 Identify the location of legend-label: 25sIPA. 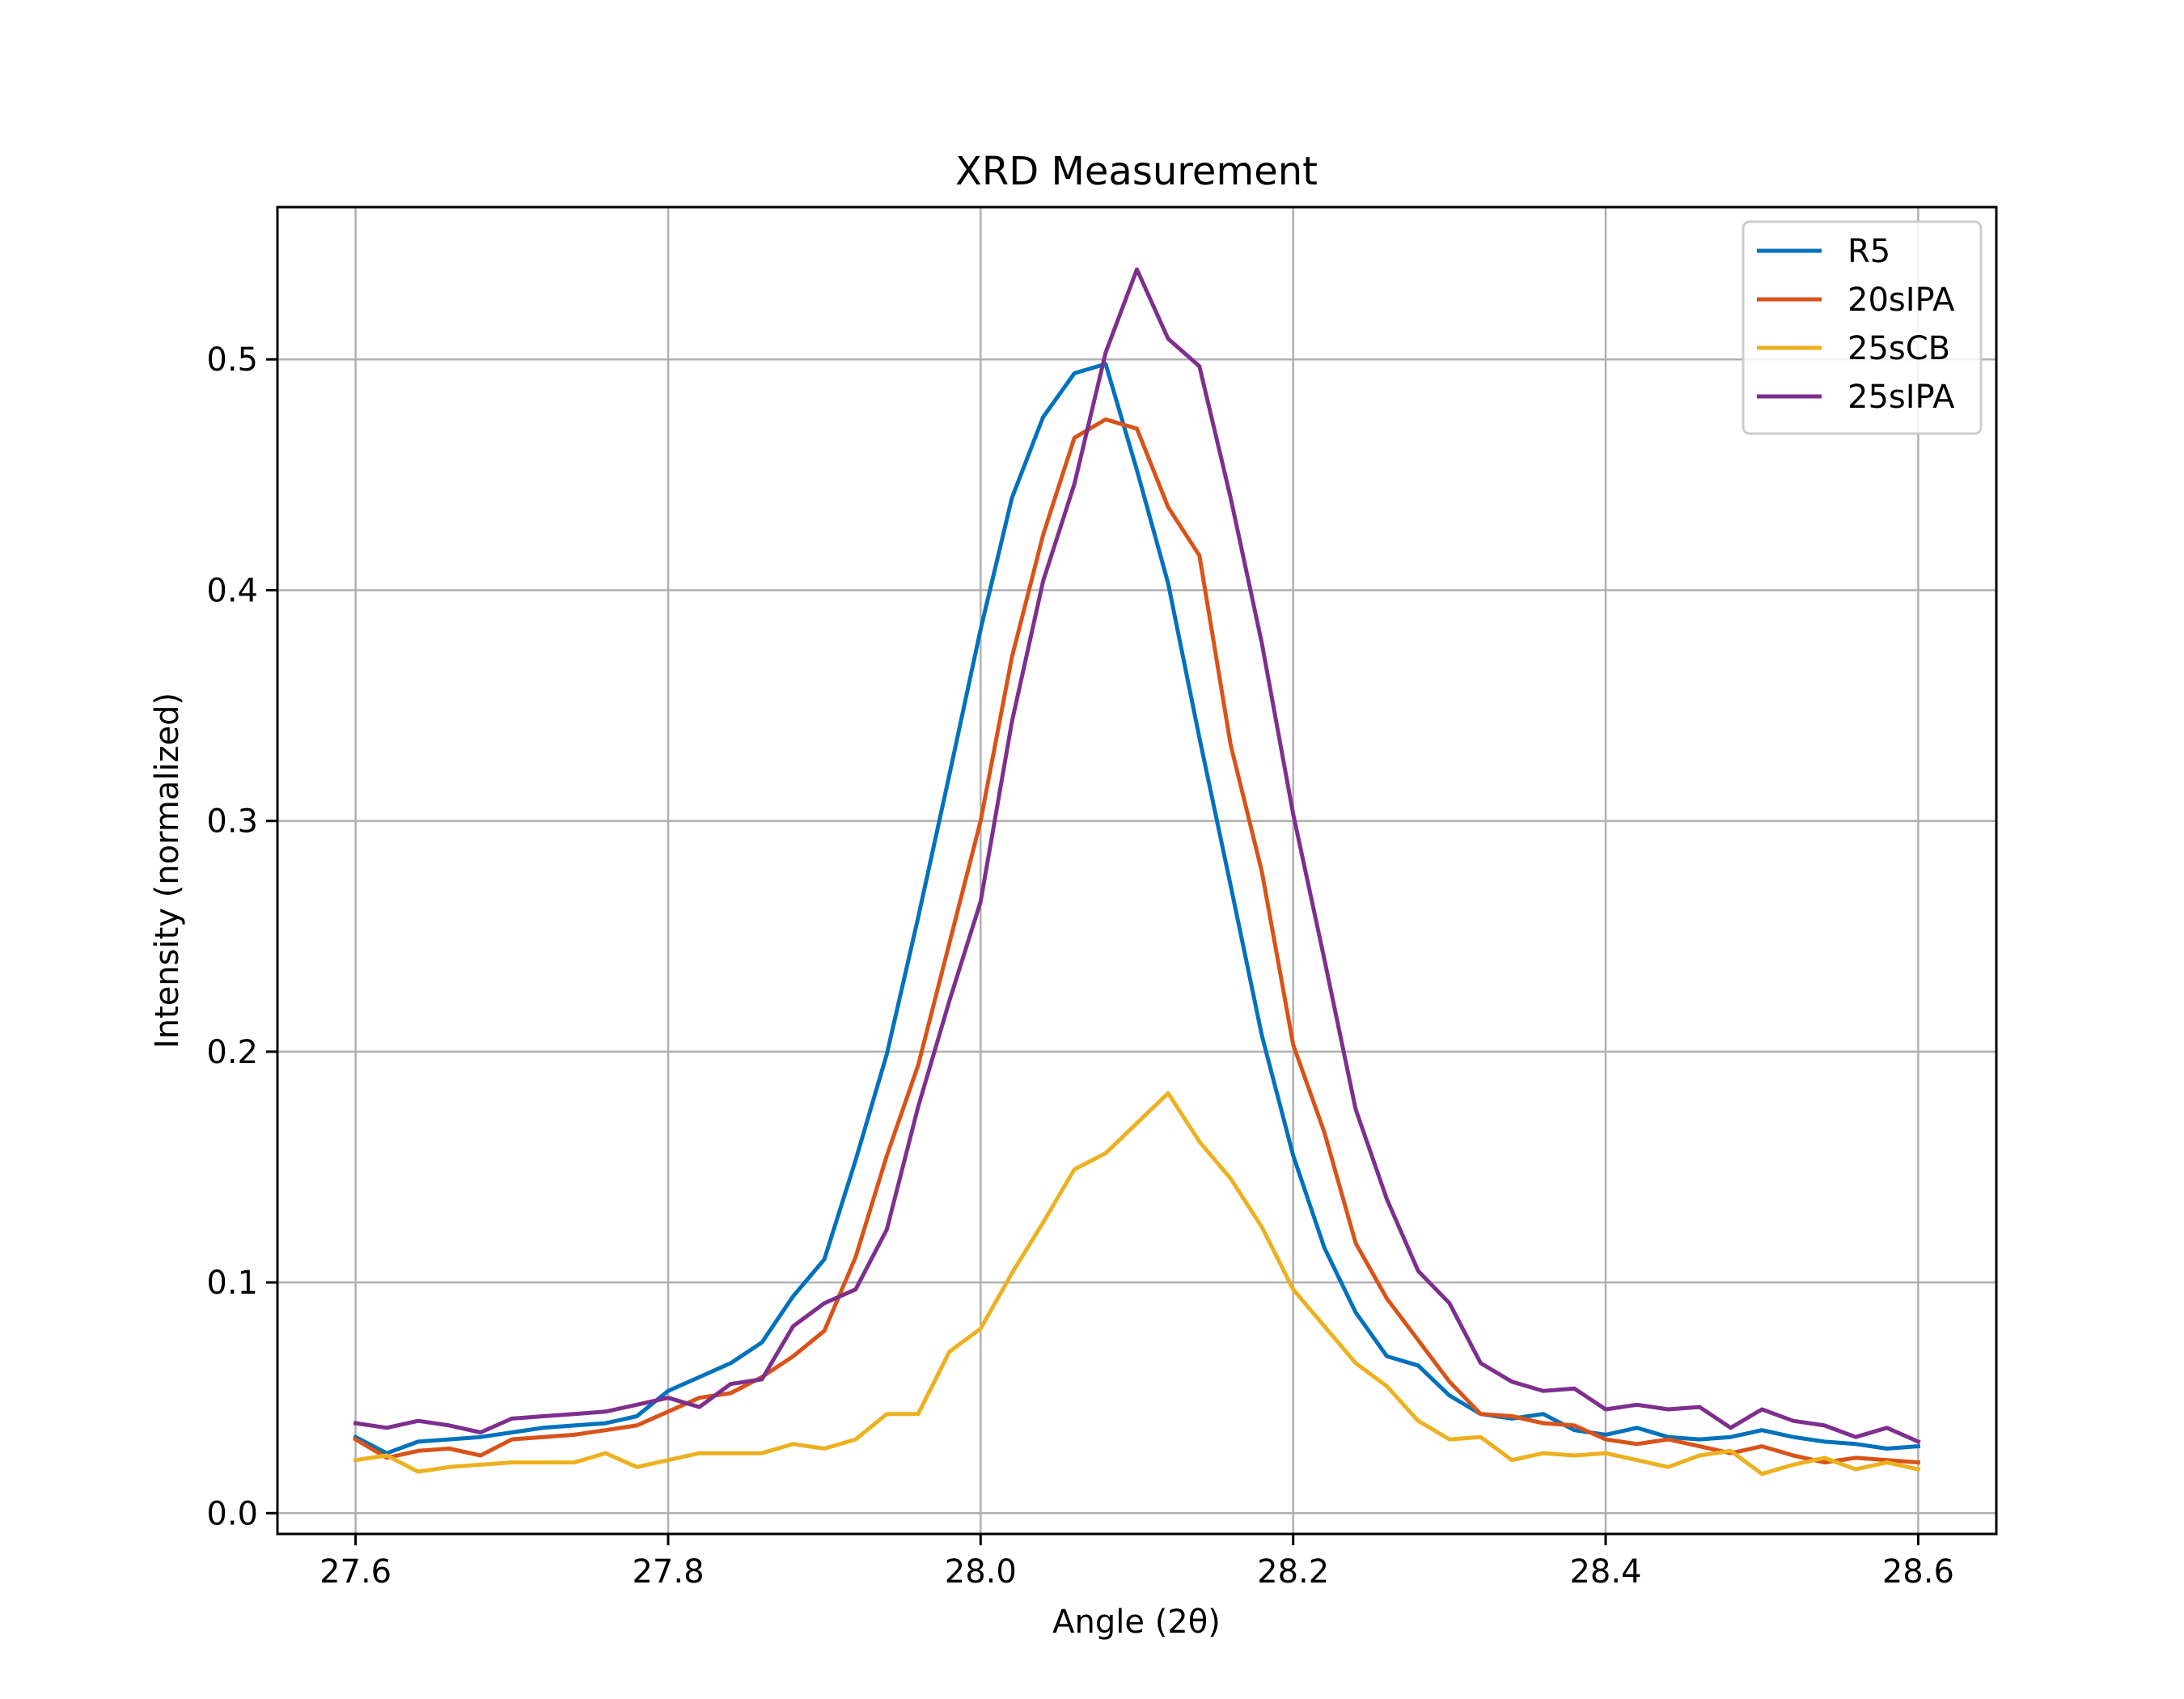
(1901, 397).